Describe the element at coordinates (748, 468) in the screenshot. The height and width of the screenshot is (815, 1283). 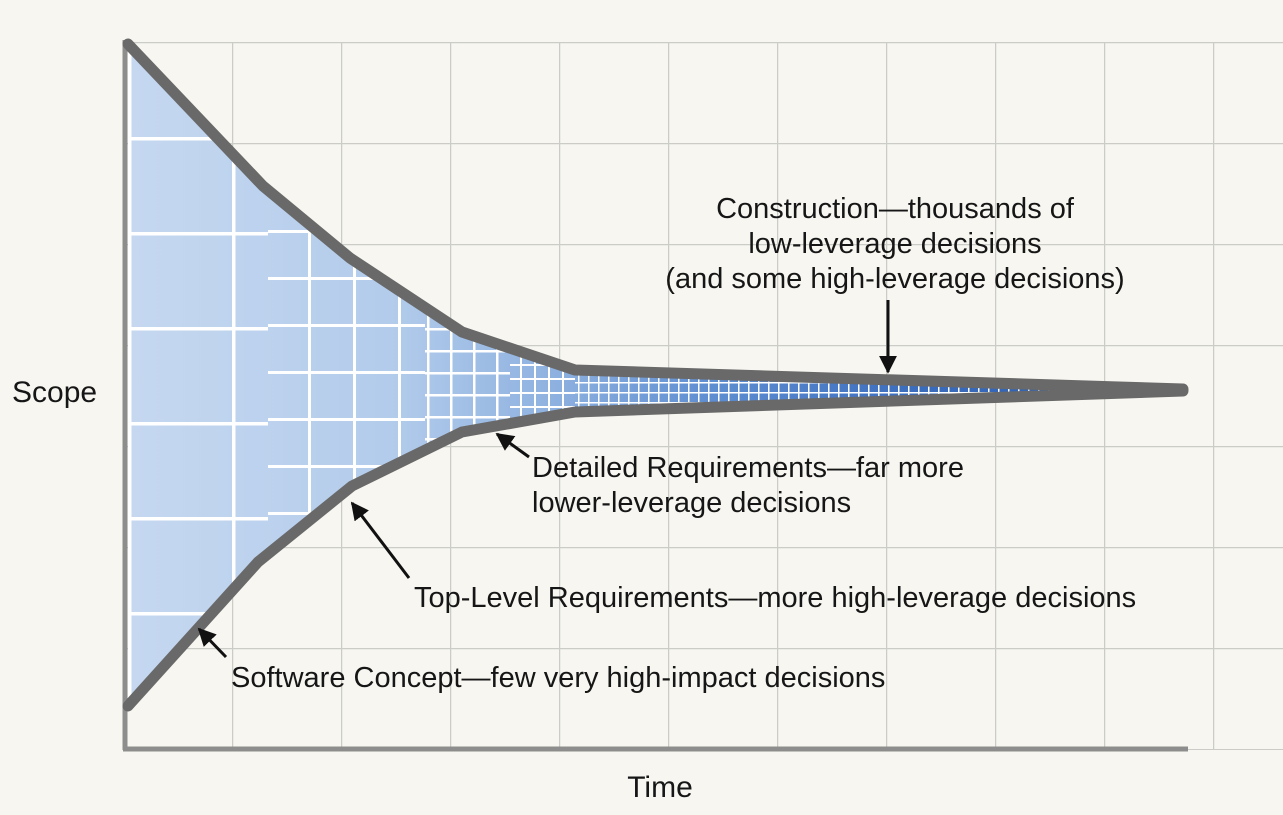
I see `annotation-detailed-line1: Detailed Requirements—far more` at that location.